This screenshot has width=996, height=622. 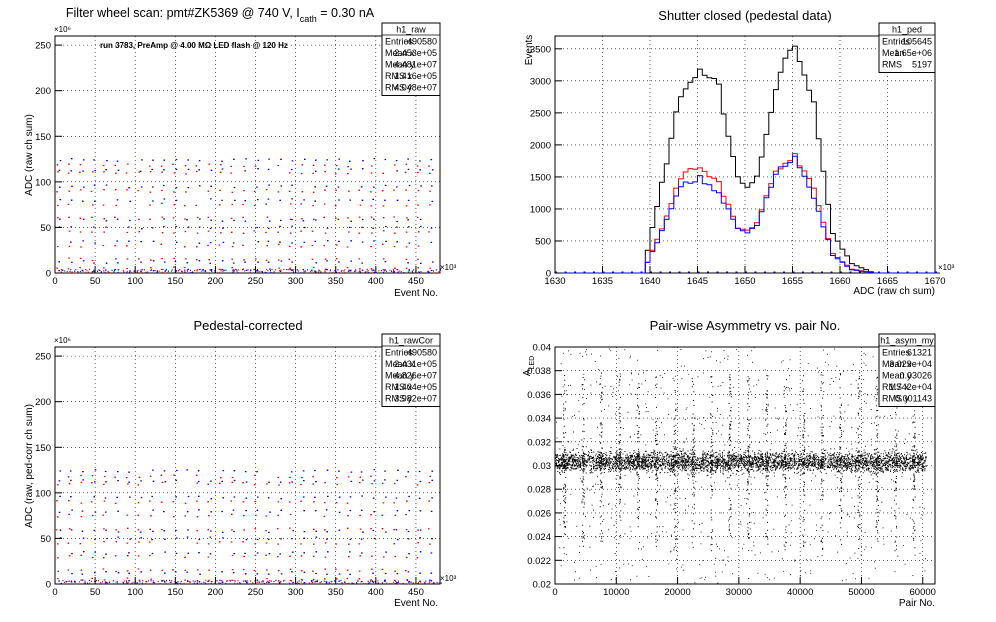 What do you see at coordinates (919, 353) in the screenshot?
I see `stats-row-value: 61321` at bounding box center [919, 353].